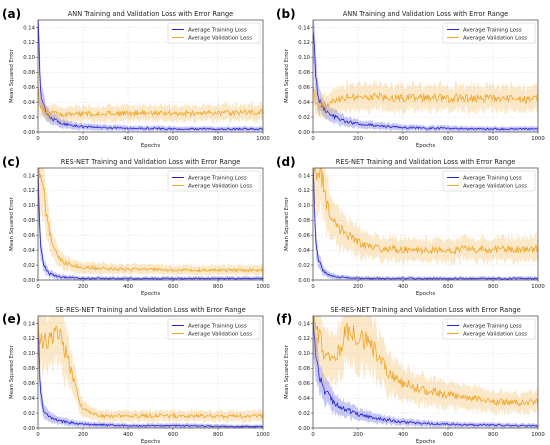 The height and width of the screenshot is (445, 550). I want to click on panel-letter: (c), so click(11, 162).